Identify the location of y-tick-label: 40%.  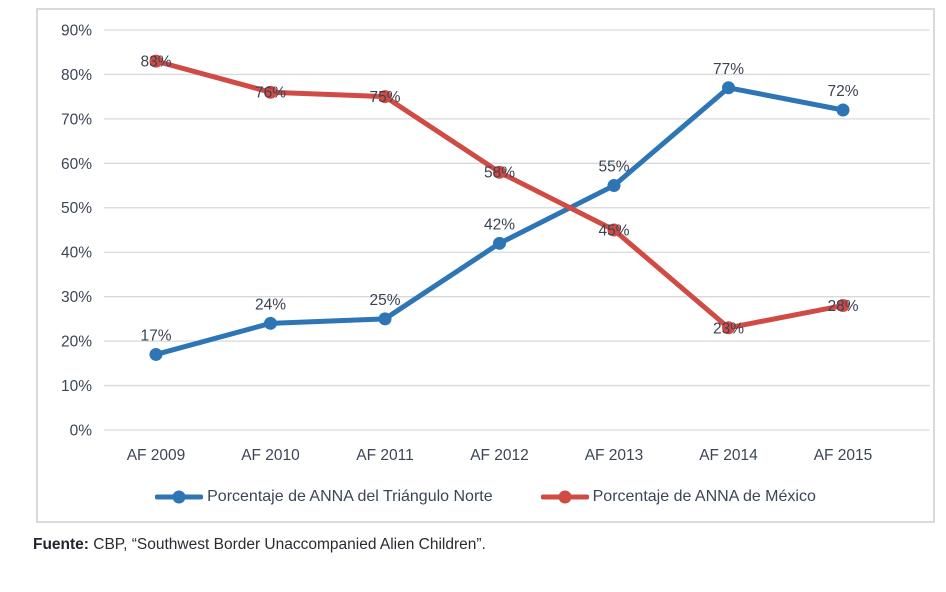
(76, 253).